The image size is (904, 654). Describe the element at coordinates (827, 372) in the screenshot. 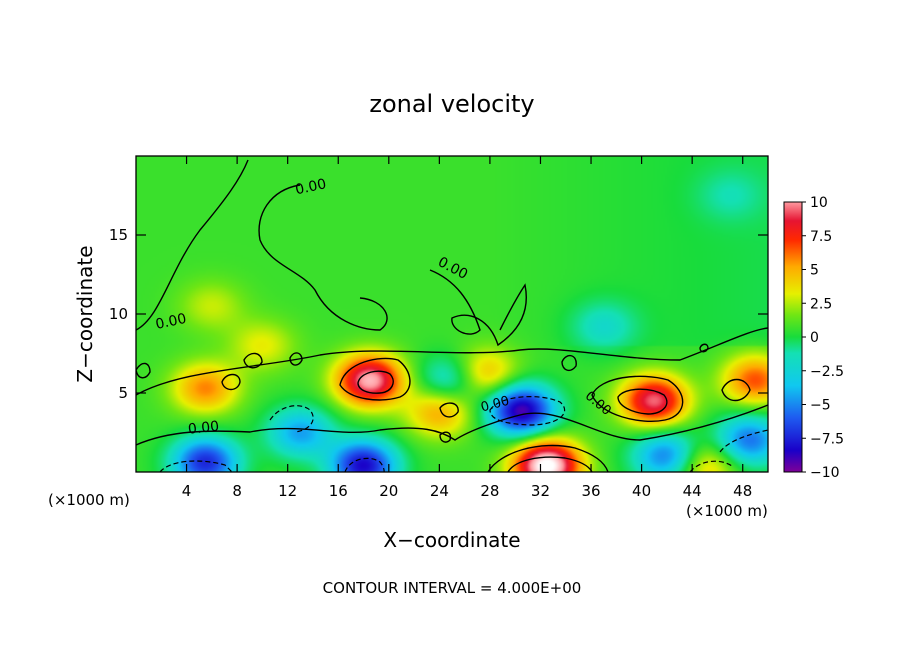

I see `colorbar-tick-label: −2.5` at that location.